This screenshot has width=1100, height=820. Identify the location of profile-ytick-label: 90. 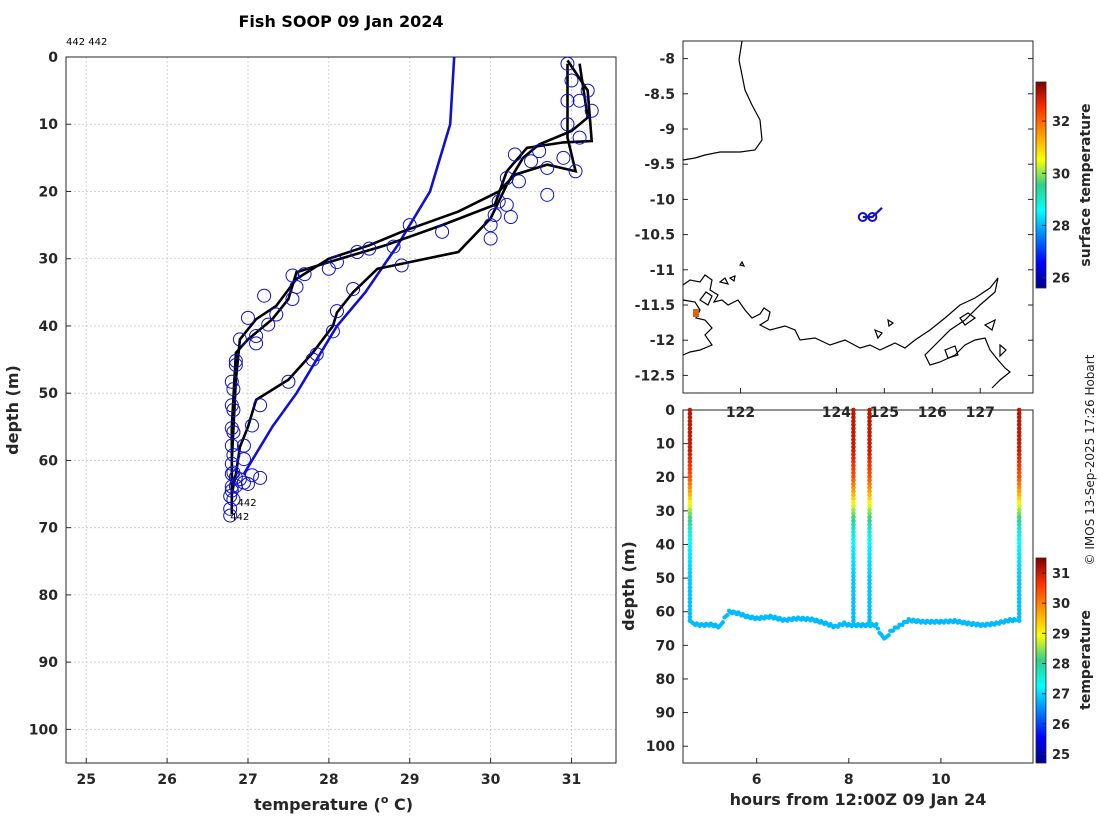
(49, 663).